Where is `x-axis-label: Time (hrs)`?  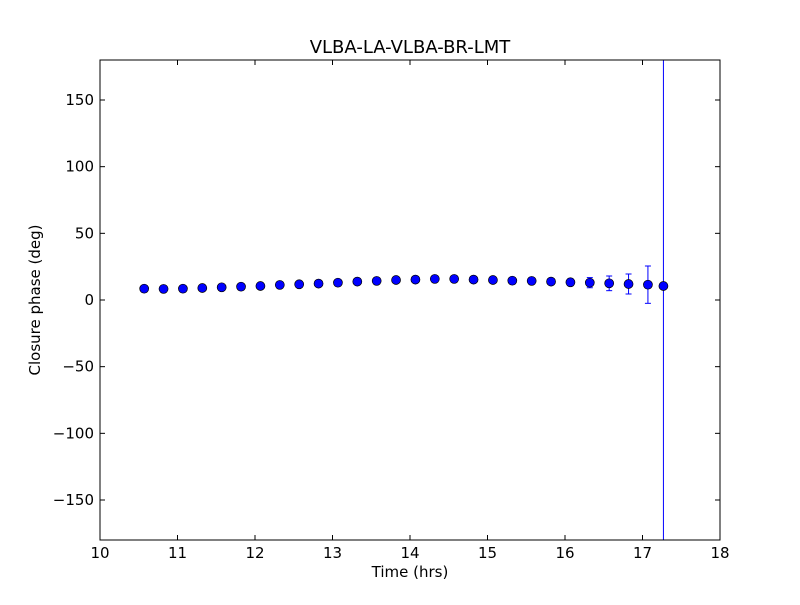 x-axis-label: Time (hrs) is located at coordinates (410, 572).